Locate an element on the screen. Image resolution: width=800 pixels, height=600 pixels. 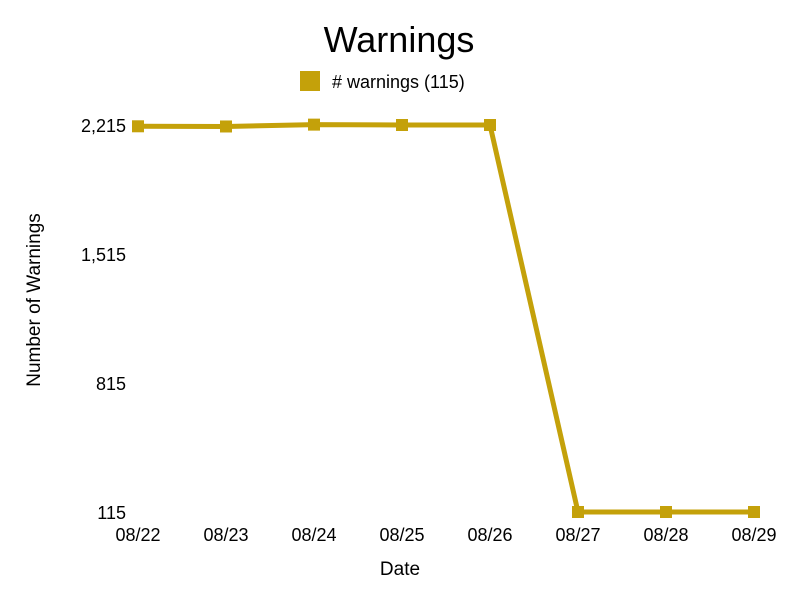
x-tick-label: 08/27 is located at coordinates (577, 535).